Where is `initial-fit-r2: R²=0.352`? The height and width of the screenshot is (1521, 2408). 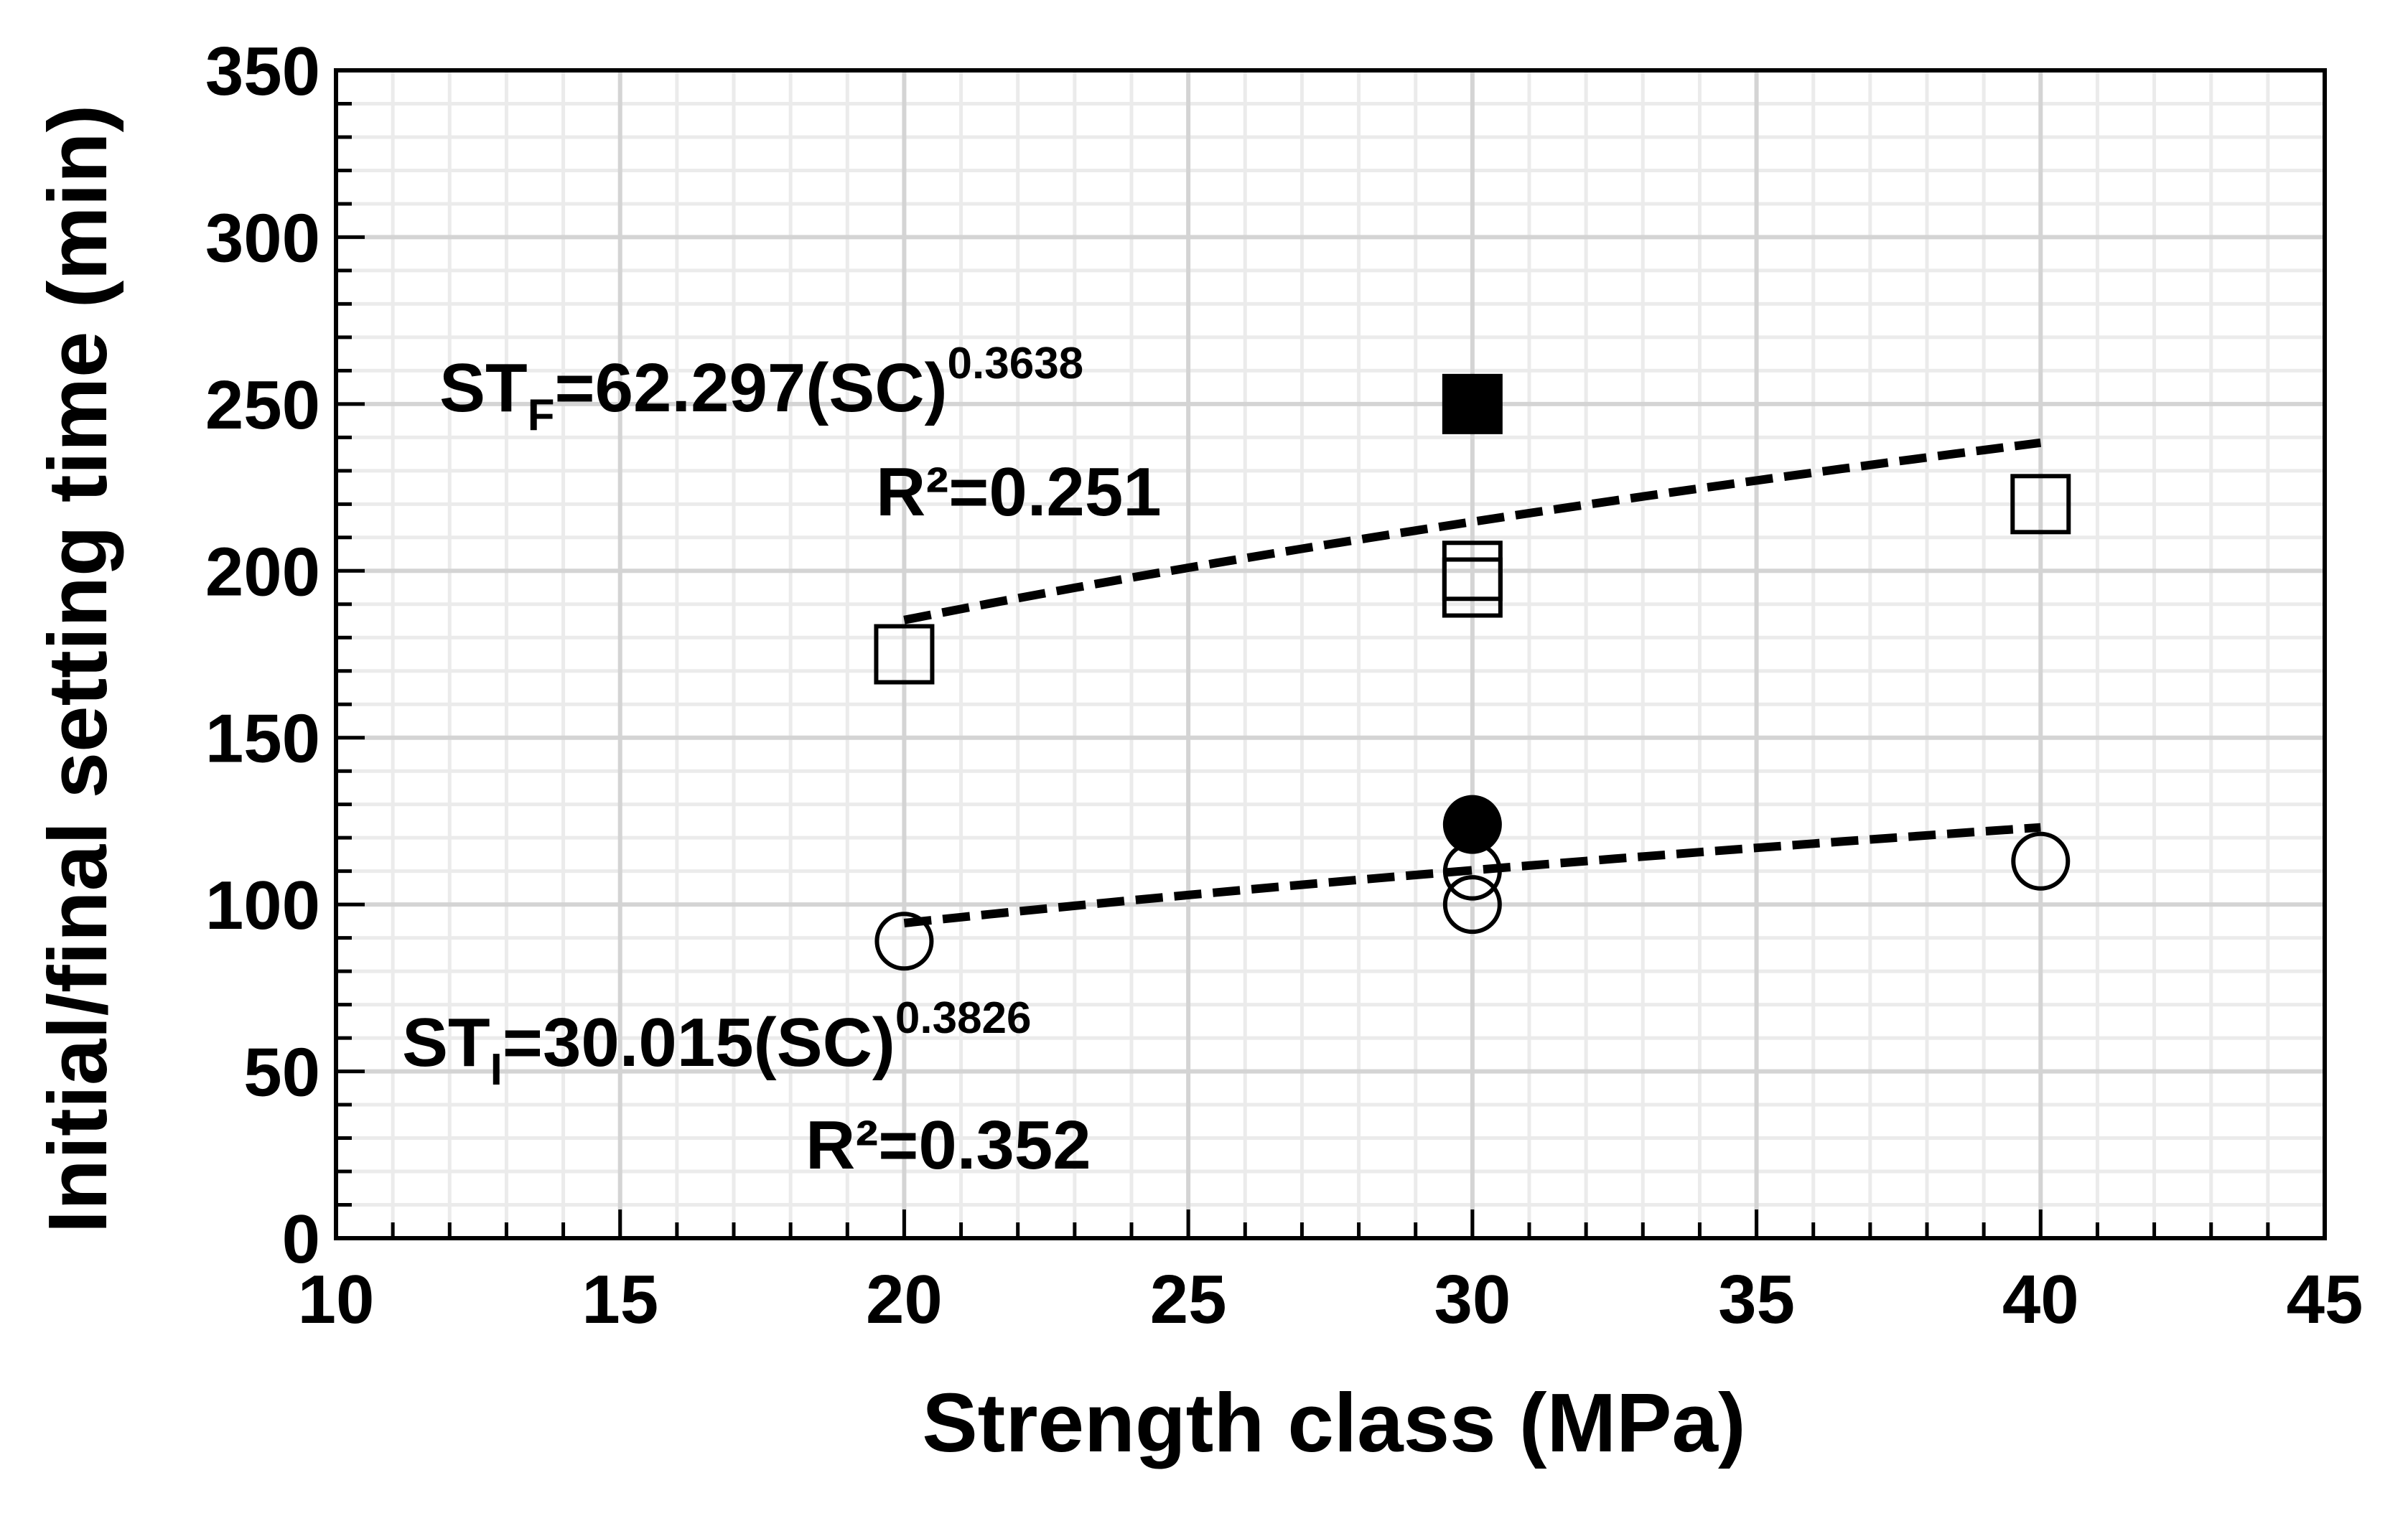 initial-fit-r2: R²=0.352 is located at coordinates (948, 1145).